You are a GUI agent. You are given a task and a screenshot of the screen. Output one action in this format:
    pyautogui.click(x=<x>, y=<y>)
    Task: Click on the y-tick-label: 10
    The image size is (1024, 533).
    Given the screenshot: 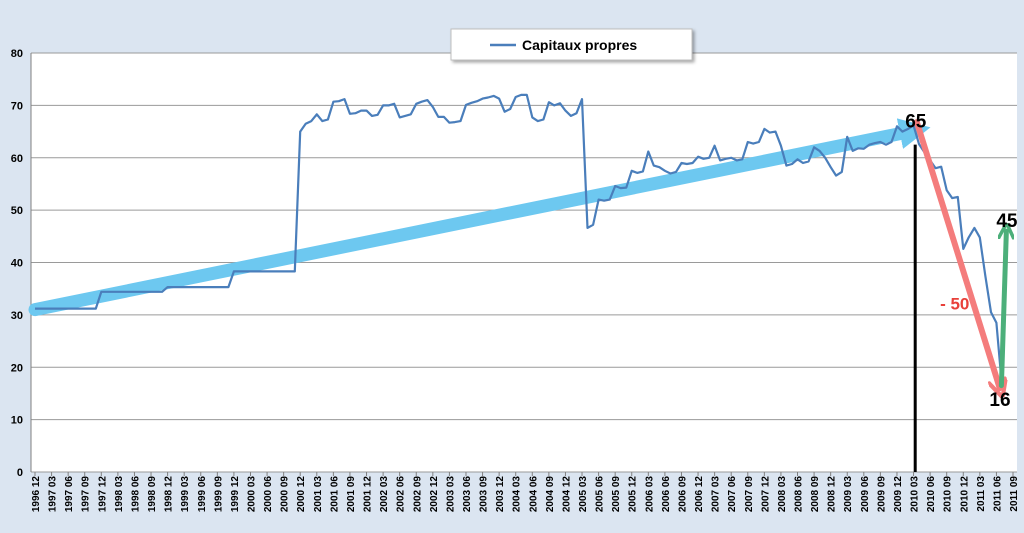 What is the action you would take?
    pyautogui.click(x=17, y=421)
    